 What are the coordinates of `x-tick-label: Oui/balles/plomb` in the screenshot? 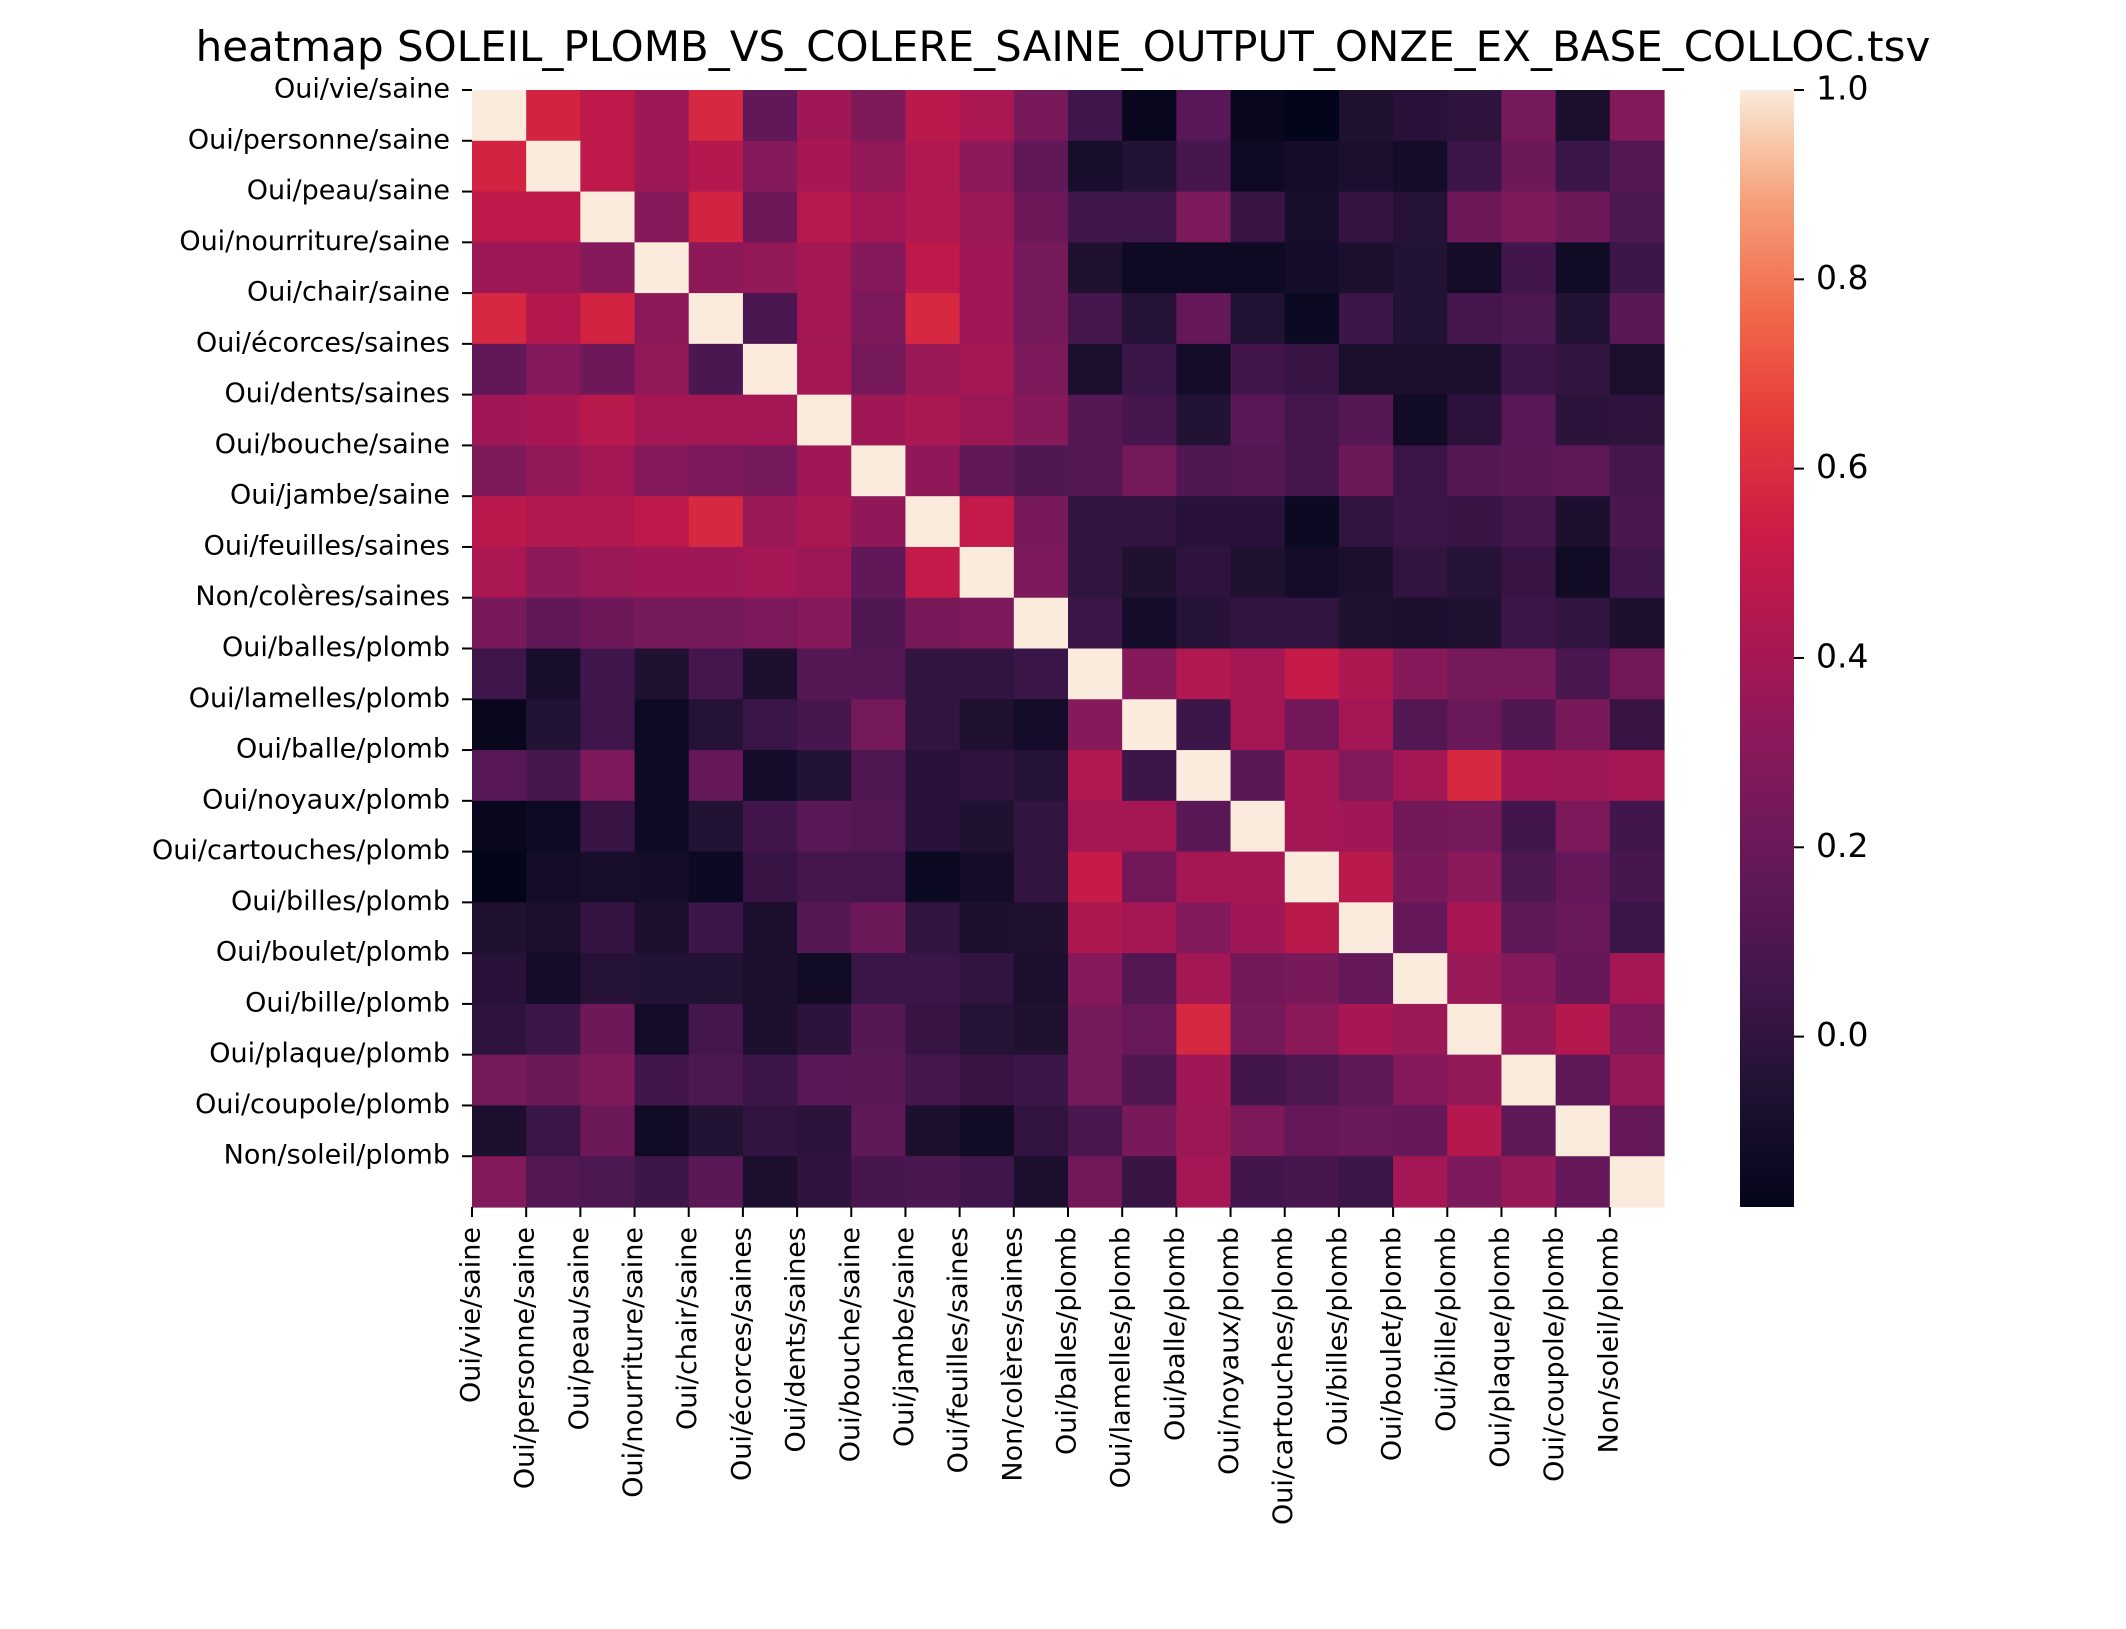 It's located at (1067, 1341).